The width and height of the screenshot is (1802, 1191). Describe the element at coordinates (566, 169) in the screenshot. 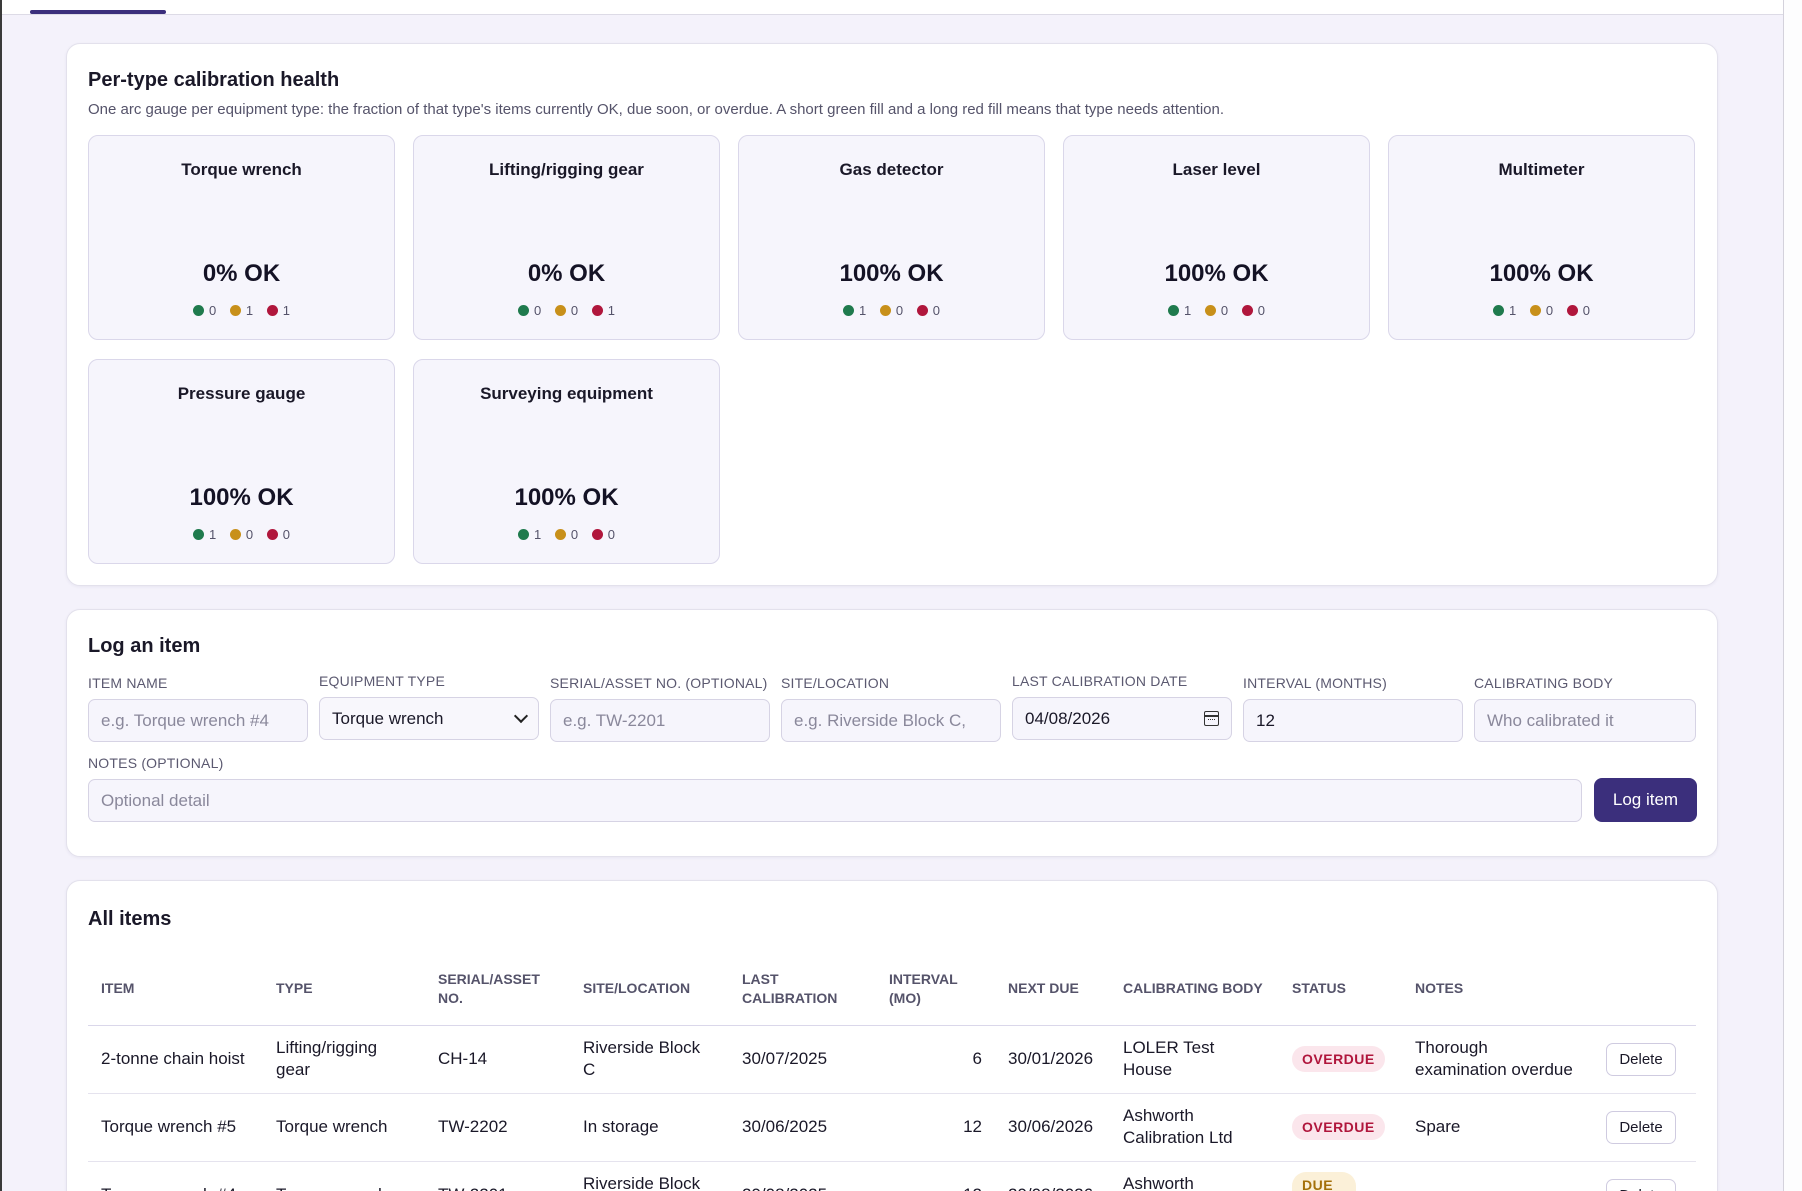

I see `gauge-type-name: Lifting/rigging gear` at that location.